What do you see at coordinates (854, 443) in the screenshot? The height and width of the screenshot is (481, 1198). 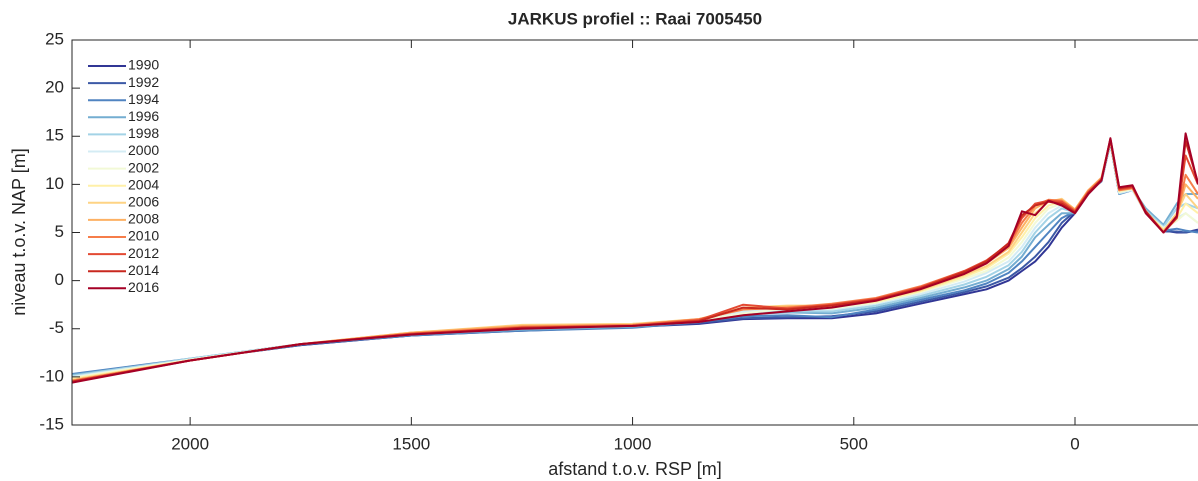 I see `x-tick-label: 500` at bounding box center [854, 443].